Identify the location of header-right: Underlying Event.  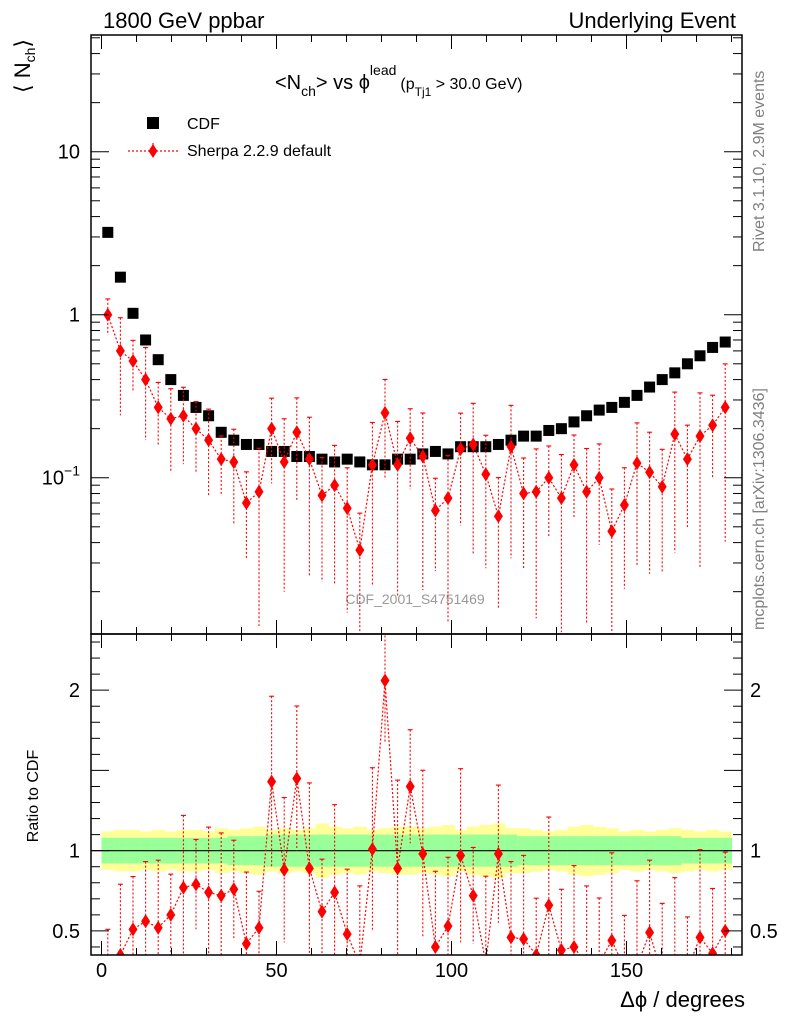
(652, 20).